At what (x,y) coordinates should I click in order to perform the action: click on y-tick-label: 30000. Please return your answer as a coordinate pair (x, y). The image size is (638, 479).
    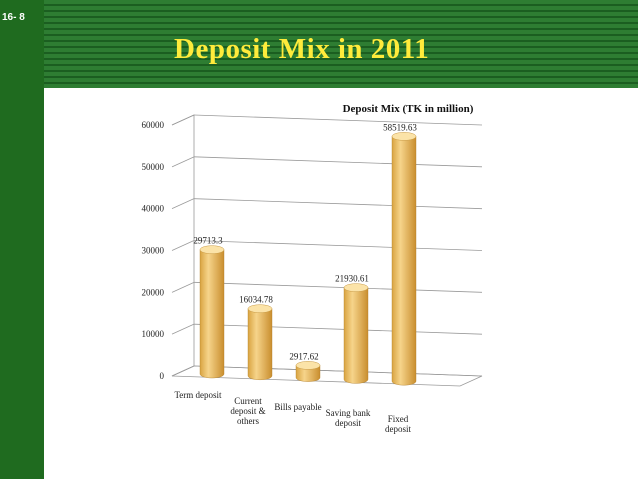
    Looking at the image, I should click on (153, 251).